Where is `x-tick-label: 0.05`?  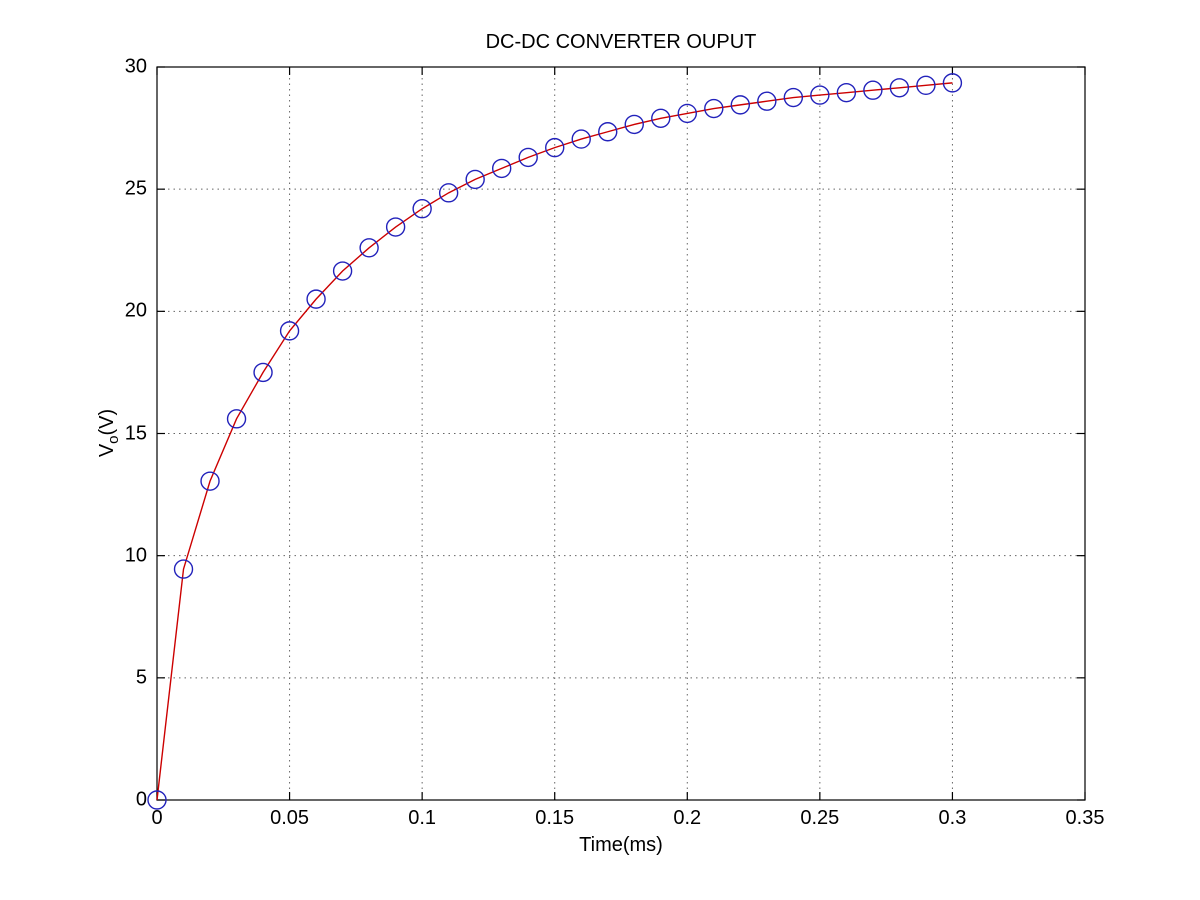 x-tick-label: 0.05 is located at coordinates (290, 818).